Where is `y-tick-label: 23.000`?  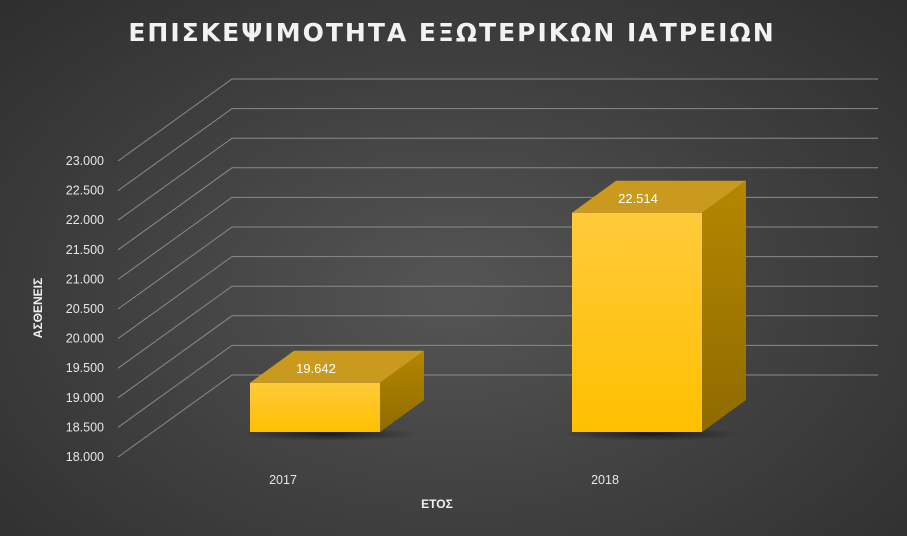
y-tick-label: 23.000 is located at coordinates (85, 161).